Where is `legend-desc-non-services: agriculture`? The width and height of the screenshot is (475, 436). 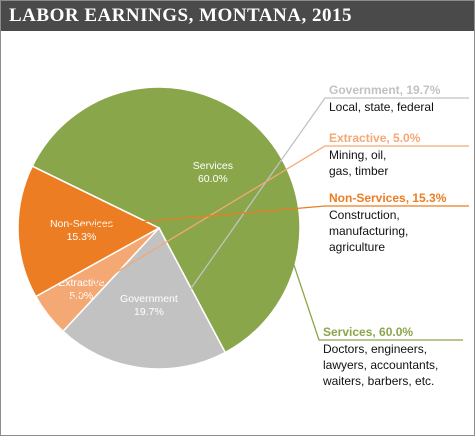
legend-desc-non-services: agriculture is located at coordinates (357, 247).